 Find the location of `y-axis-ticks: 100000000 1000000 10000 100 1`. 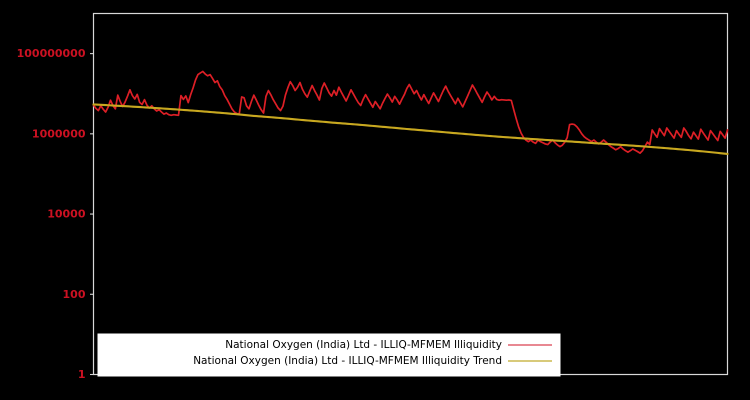

y-axis-ticks: 100000000 1000000 10000 100 1 is located at coordinates (55, 214).